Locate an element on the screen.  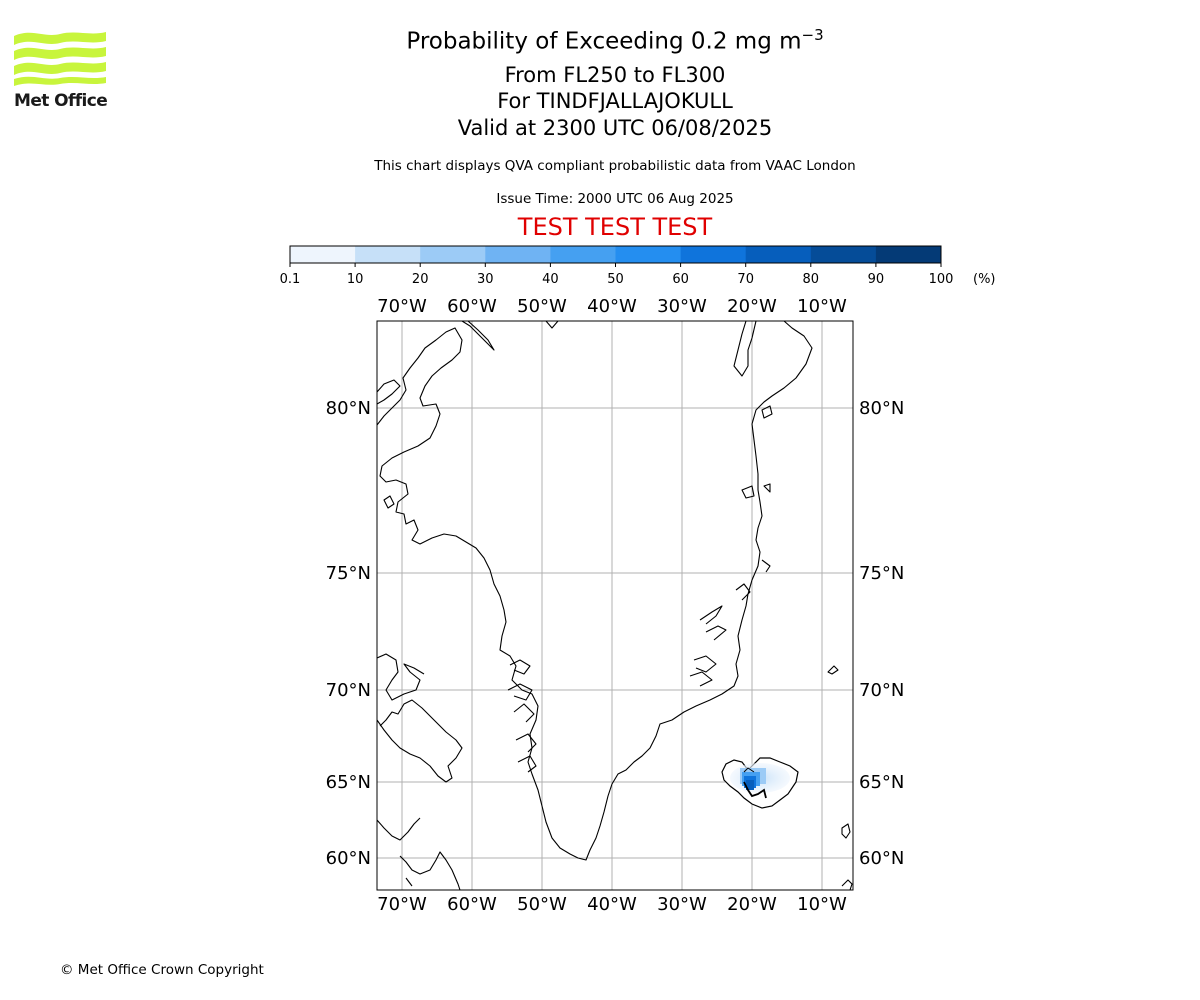
colorbar-tick-label: 100 is located at coordinates (941, 279).